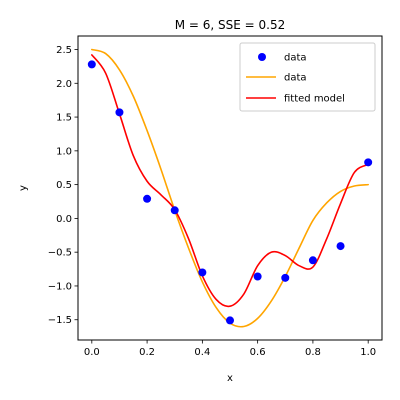 The height and width of the screenshot is (400, 400). I want to click on x-tick-label: 0.6, so click(258, 352).